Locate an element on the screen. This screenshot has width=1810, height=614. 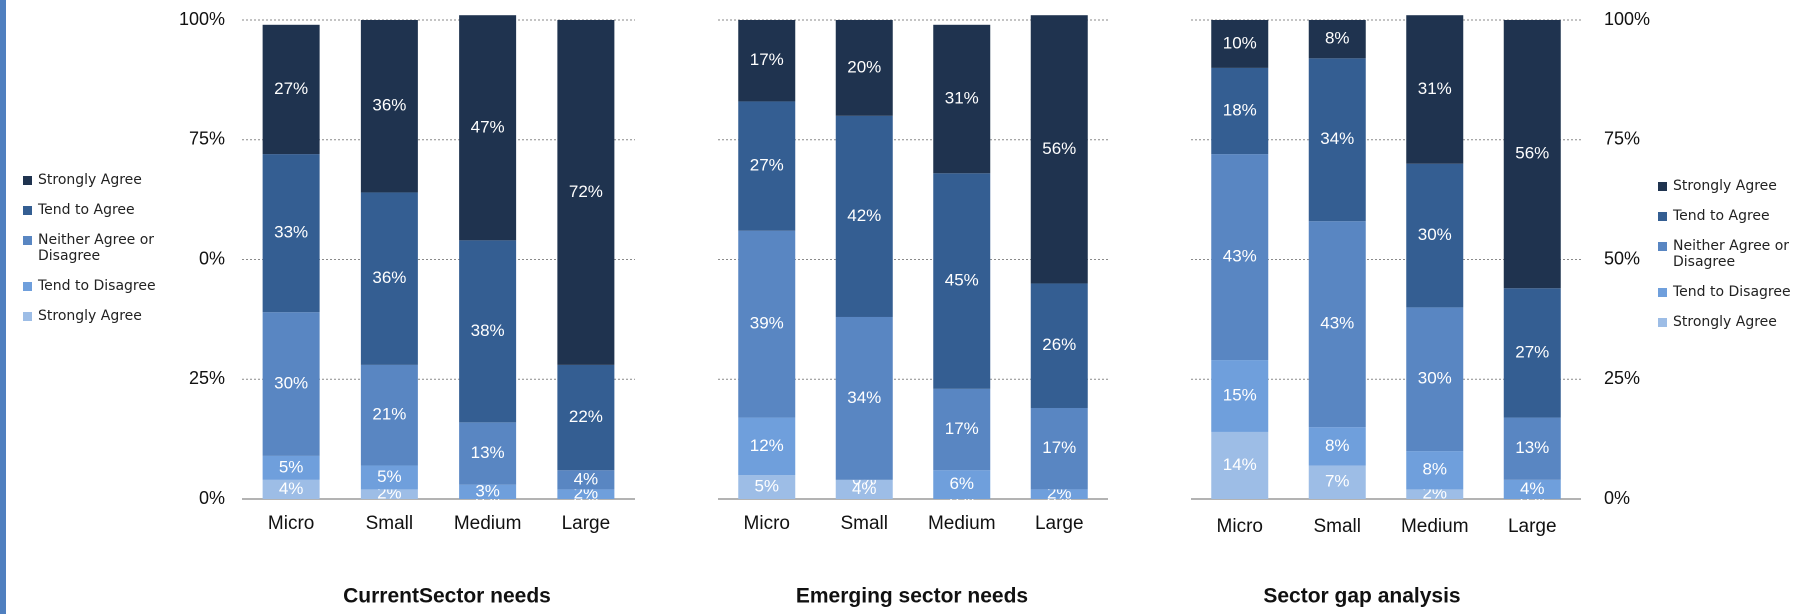
value-label: 33% is located at coordinates (291, 232).